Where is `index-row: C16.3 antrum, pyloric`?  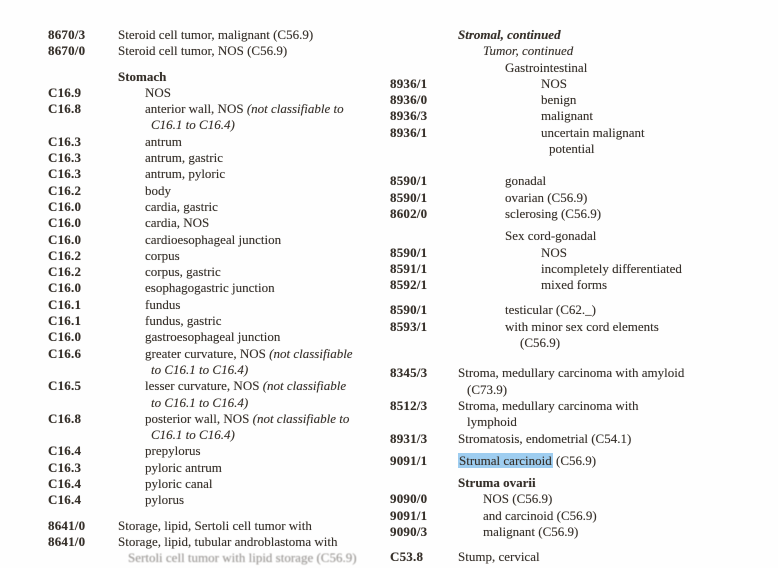
index-row: C16.3 antrum, pyloric is located at coordinates (220, 174).